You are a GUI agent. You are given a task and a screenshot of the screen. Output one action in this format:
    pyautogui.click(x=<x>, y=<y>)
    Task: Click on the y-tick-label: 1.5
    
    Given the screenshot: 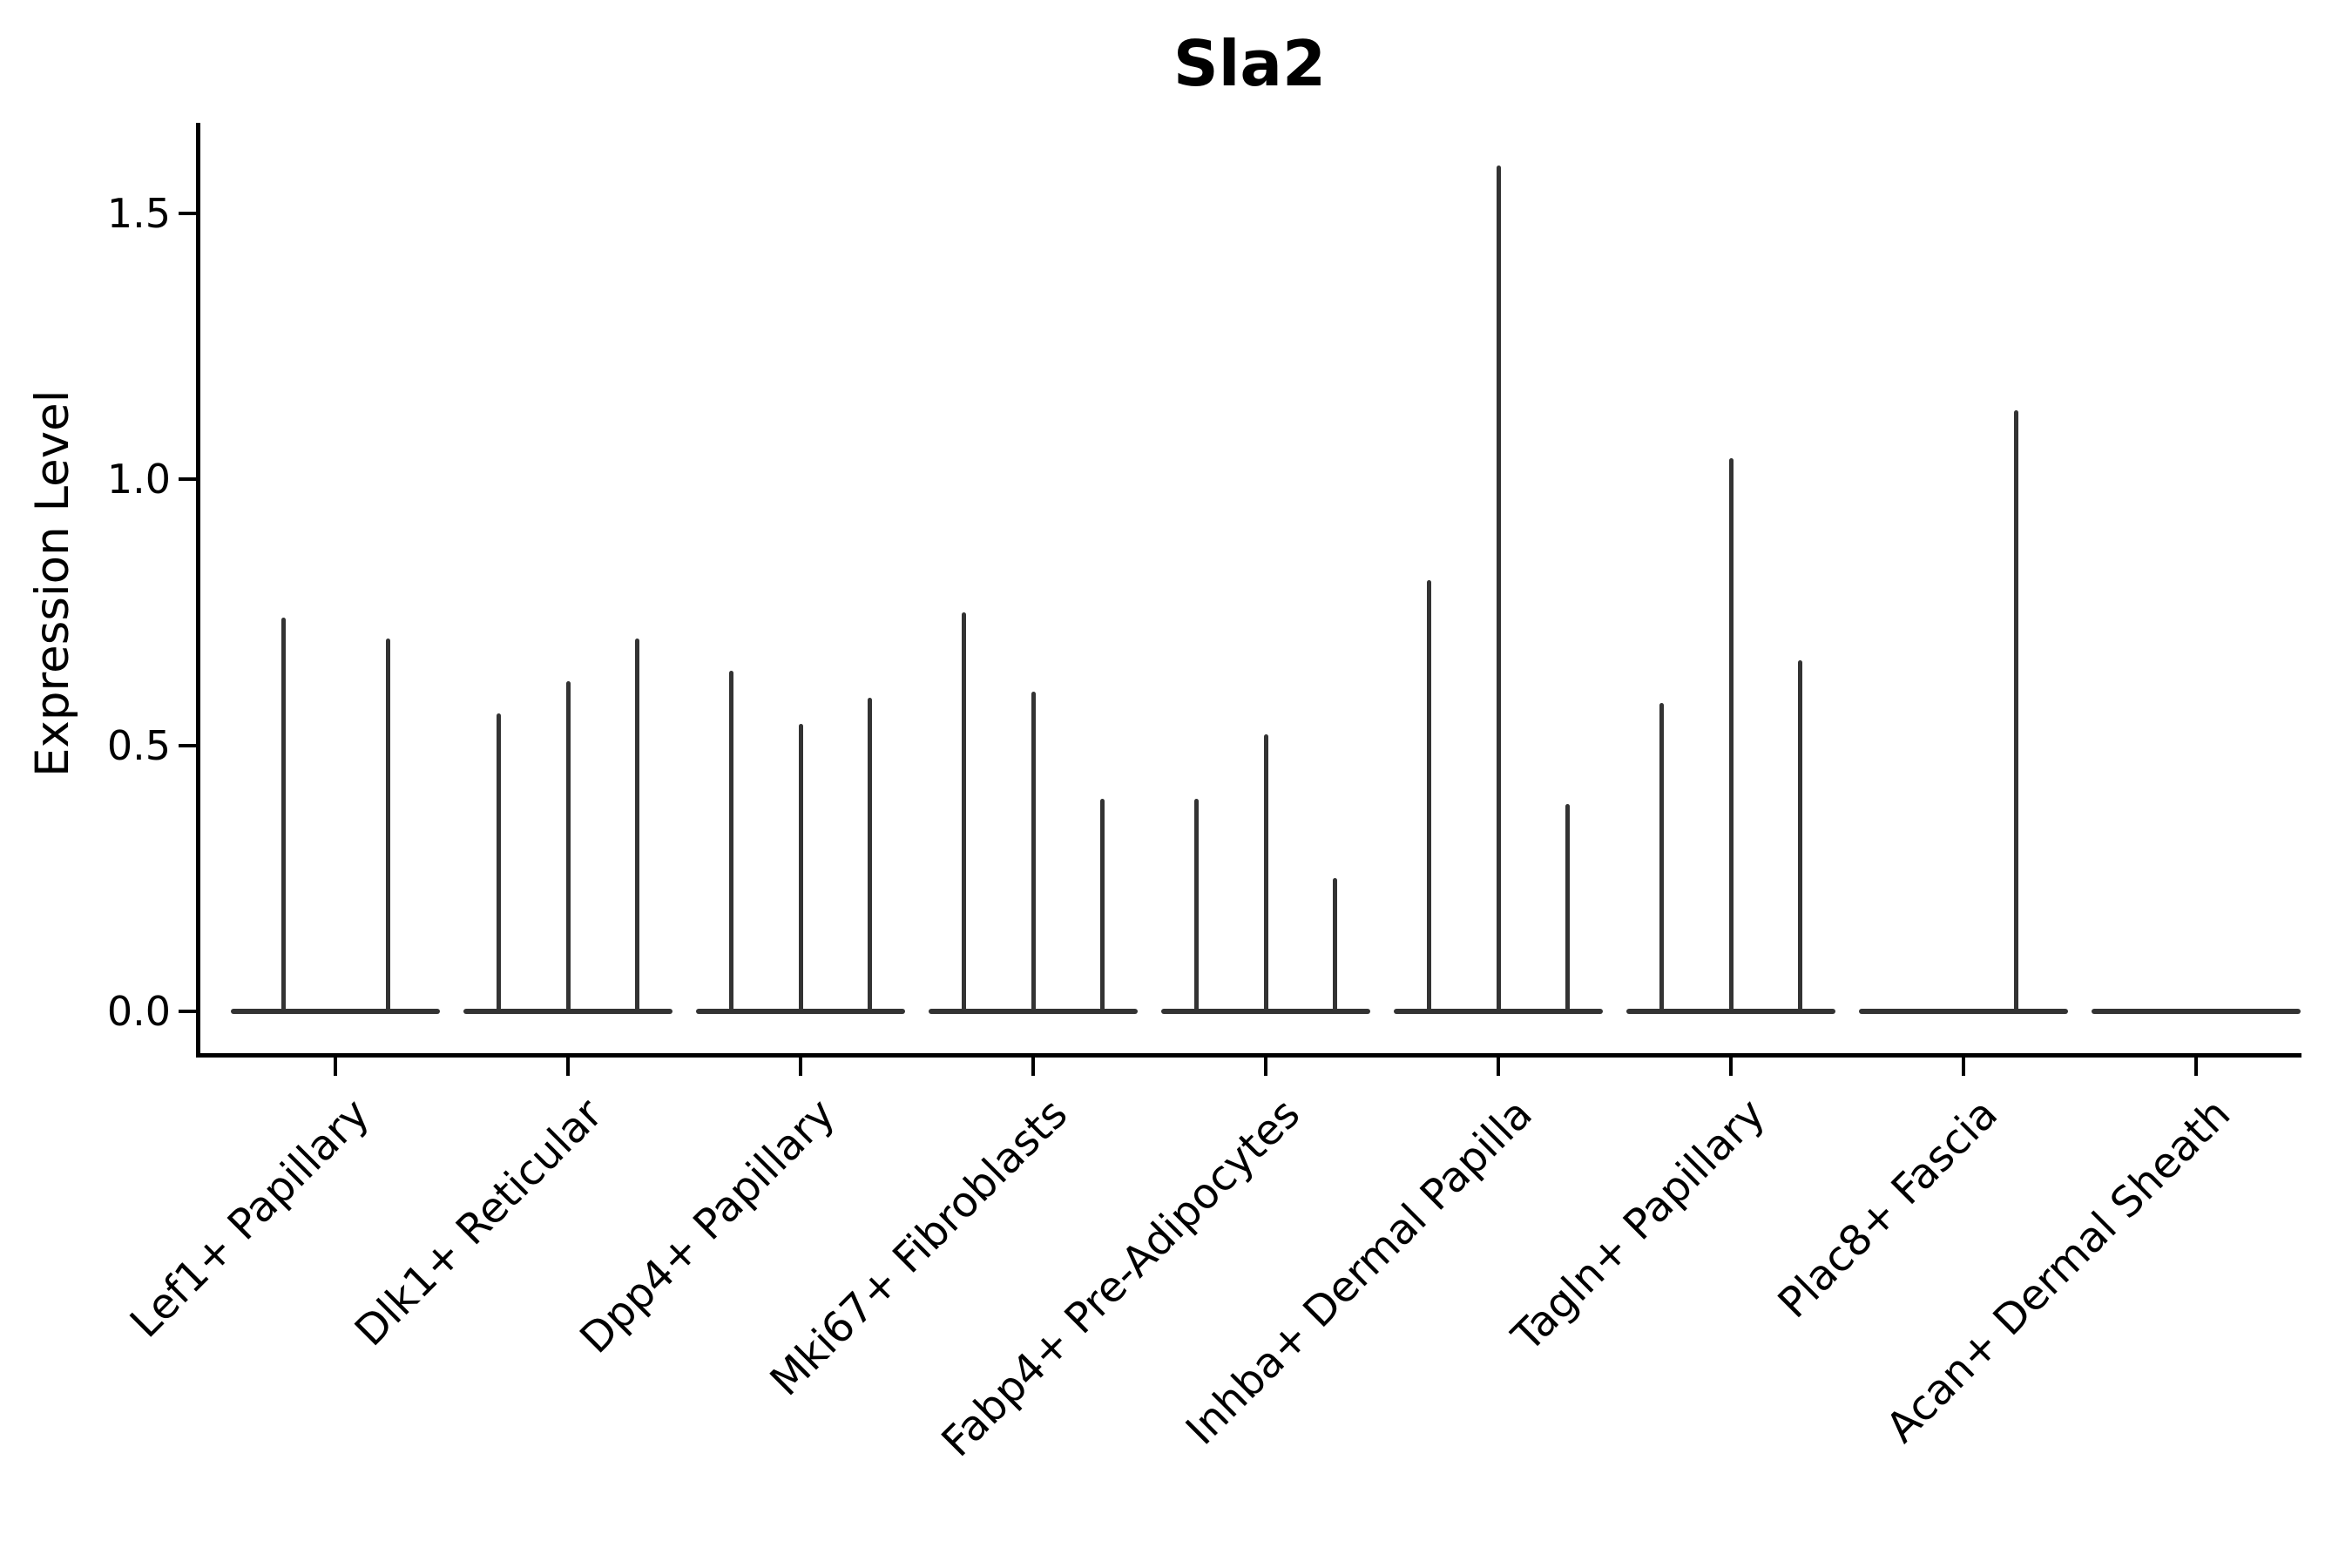 What is the action you would take?
    pyautogui.click(x=138, y=213)
    